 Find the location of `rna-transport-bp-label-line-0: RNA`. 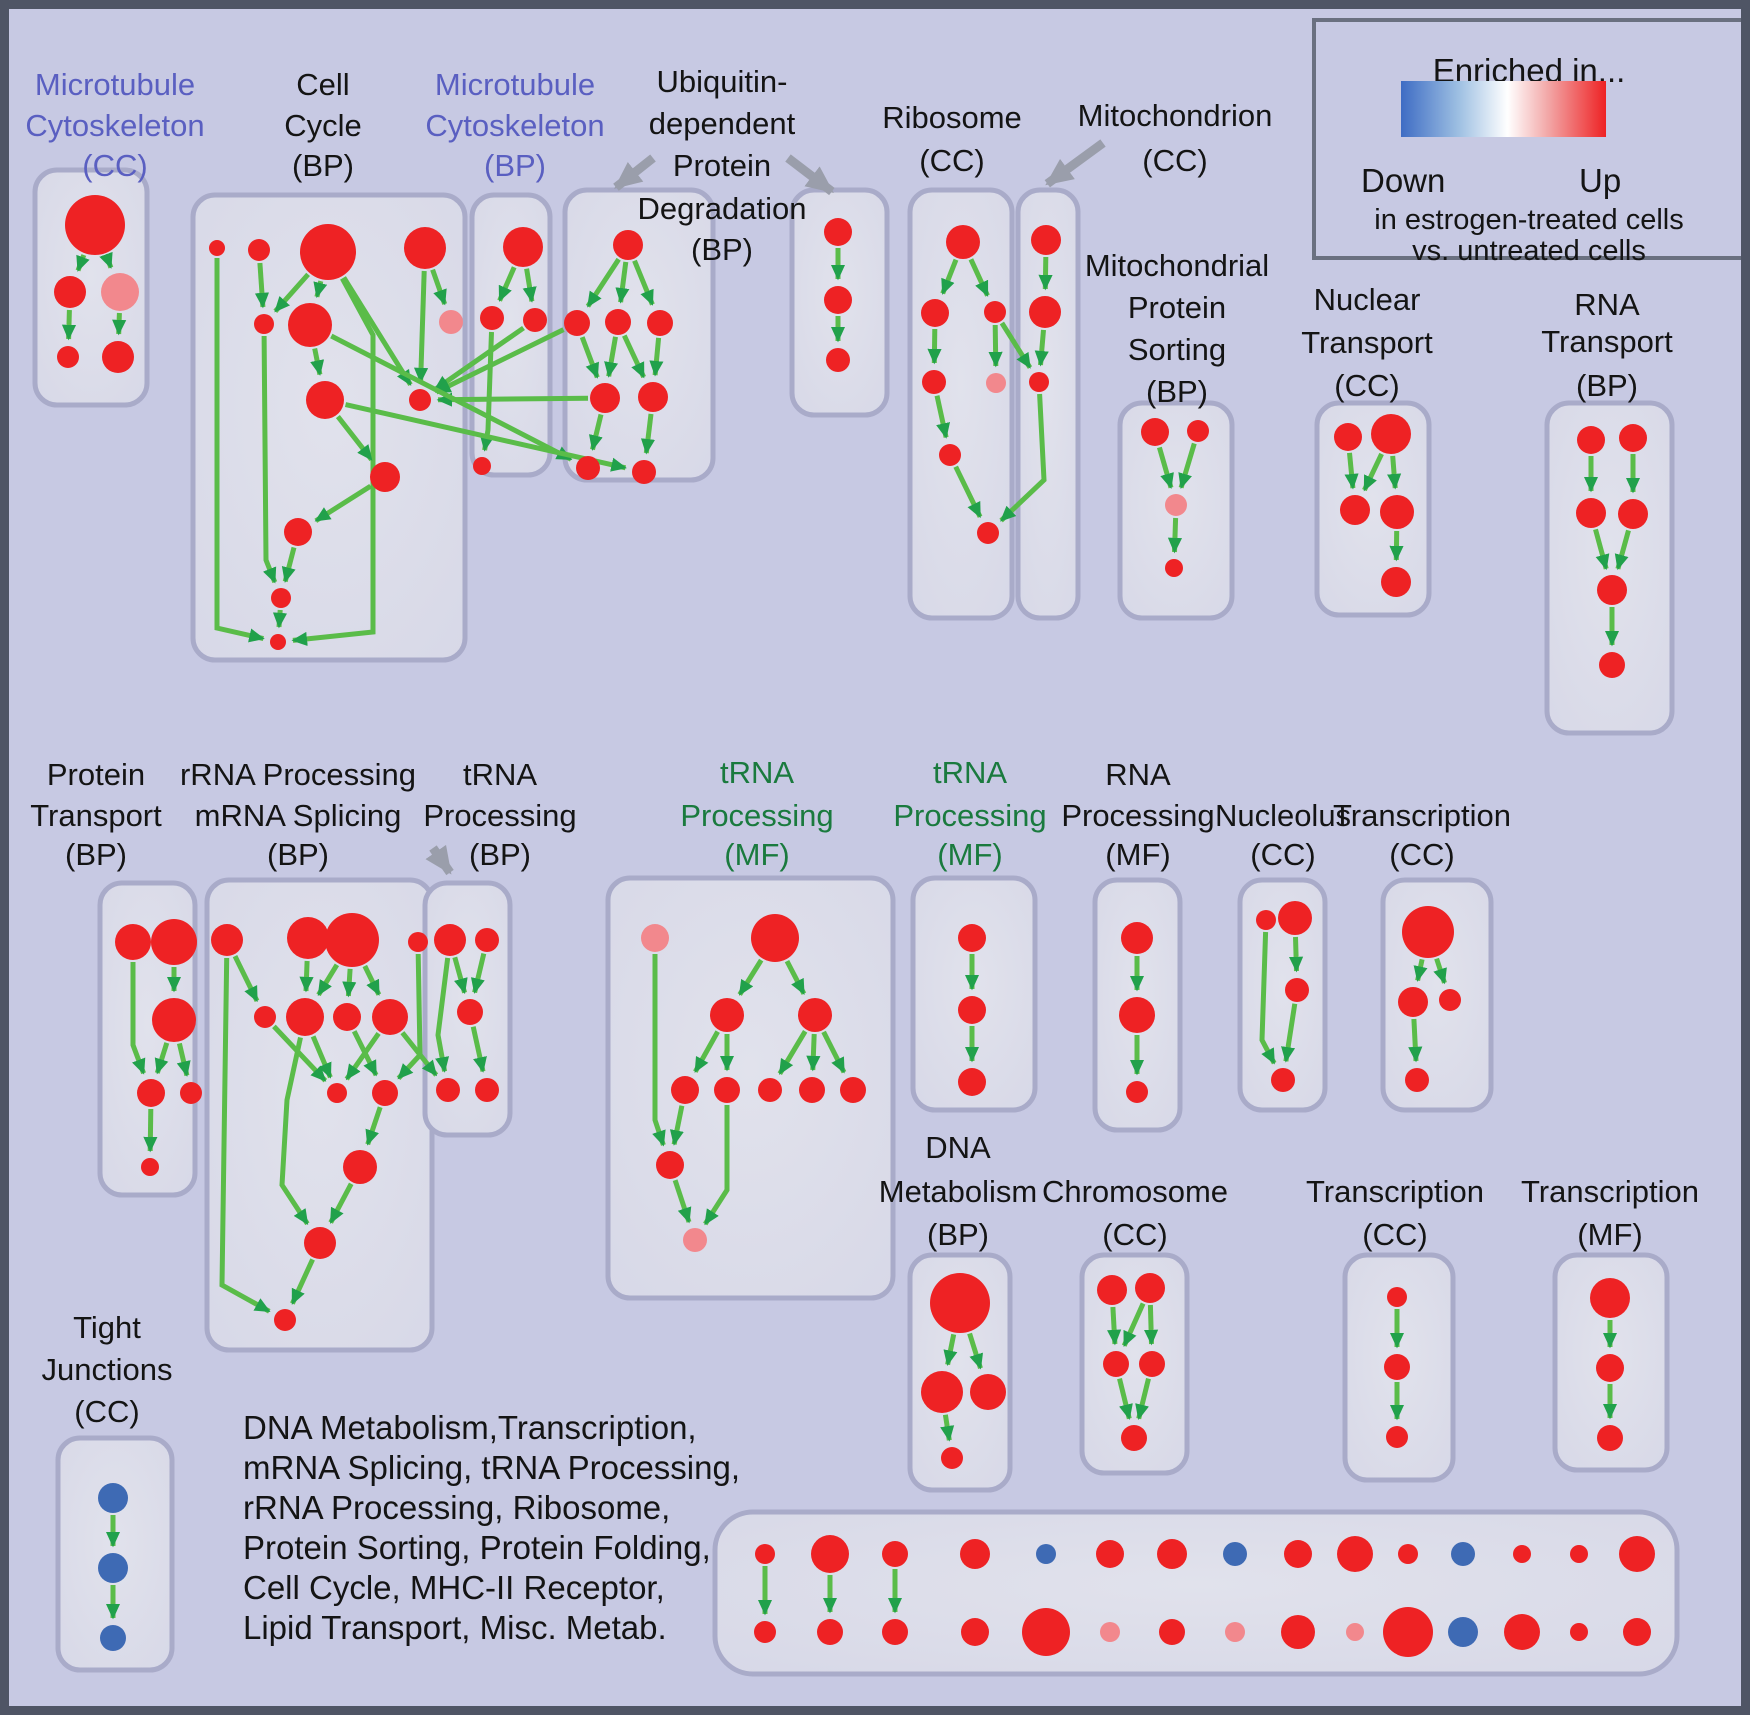

rna-transport-bp-label-line-0: RNA is located at coordinates (1607, 304).